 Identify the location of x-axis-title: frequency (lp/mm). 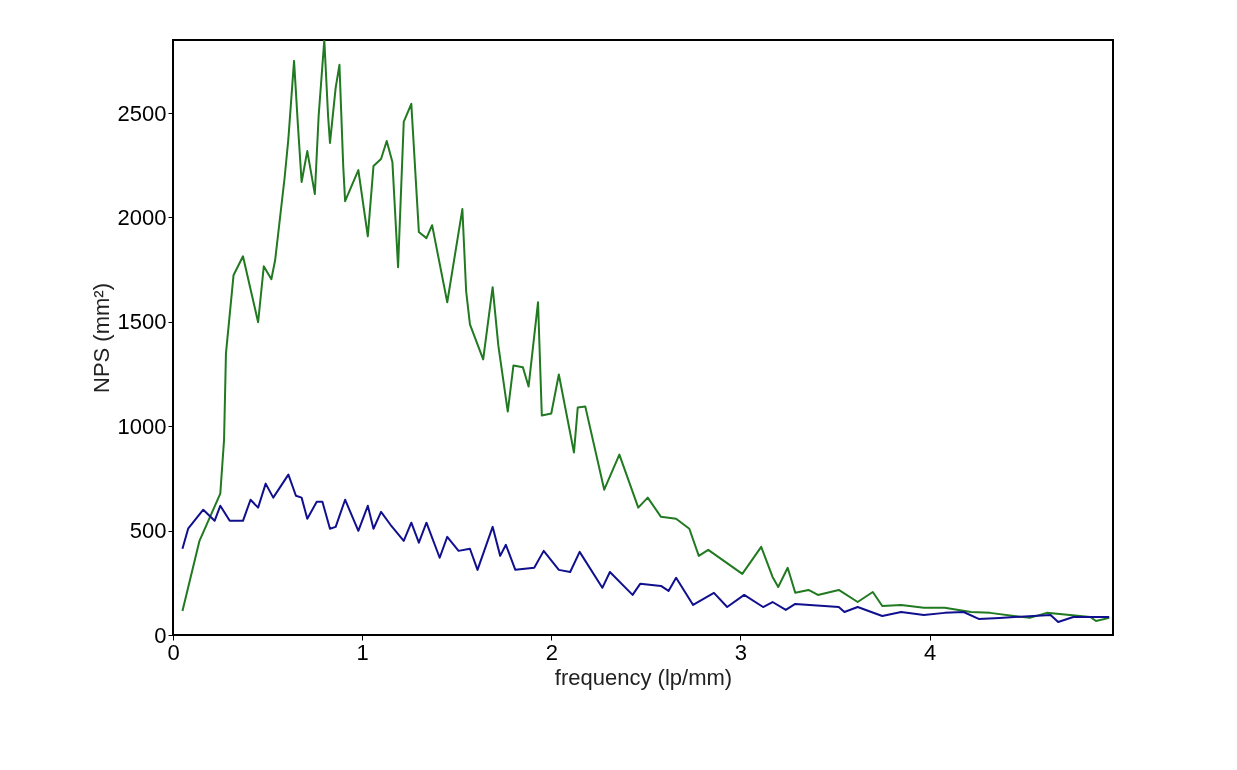
(643, 677).